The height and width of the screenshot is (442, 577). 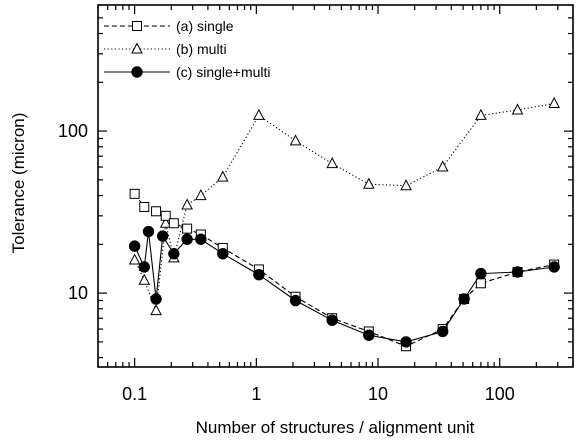 I want to click on legend-label: (c) single+multi, so click(x=223, y=72).